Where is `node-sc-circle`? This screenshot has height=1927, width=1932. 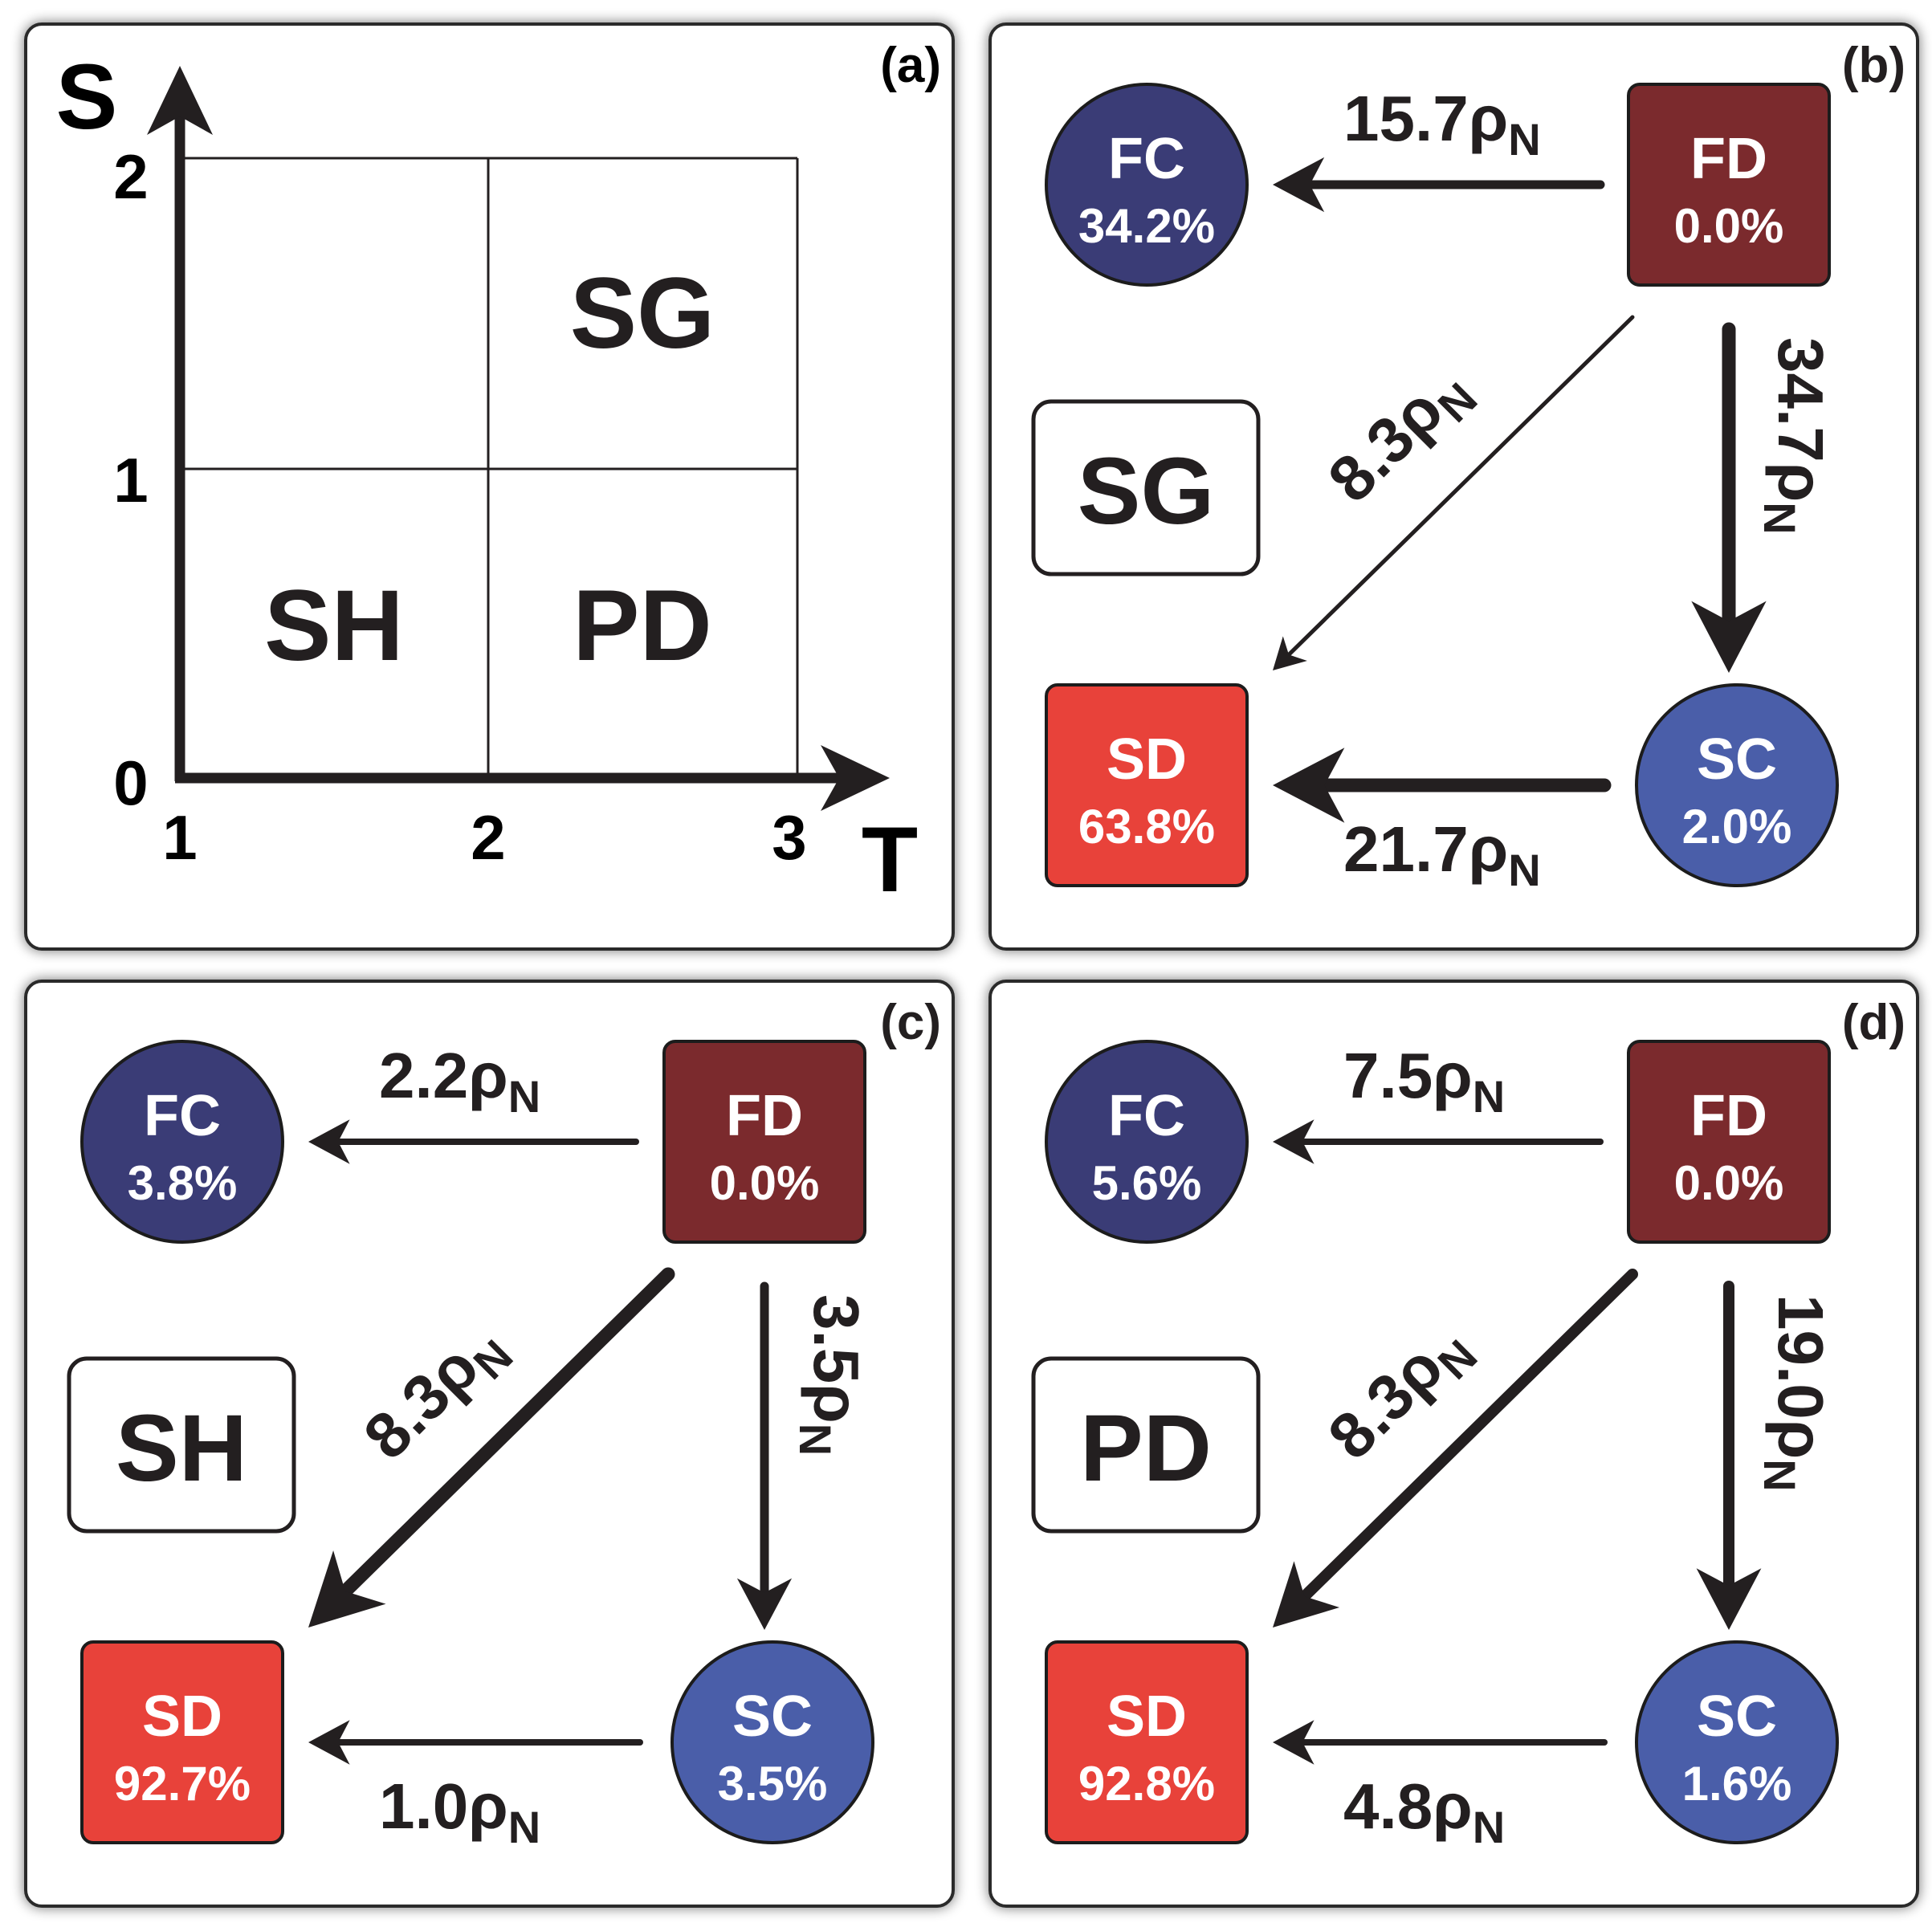 node-sc-circle is located at coordinates (1737, 1742).